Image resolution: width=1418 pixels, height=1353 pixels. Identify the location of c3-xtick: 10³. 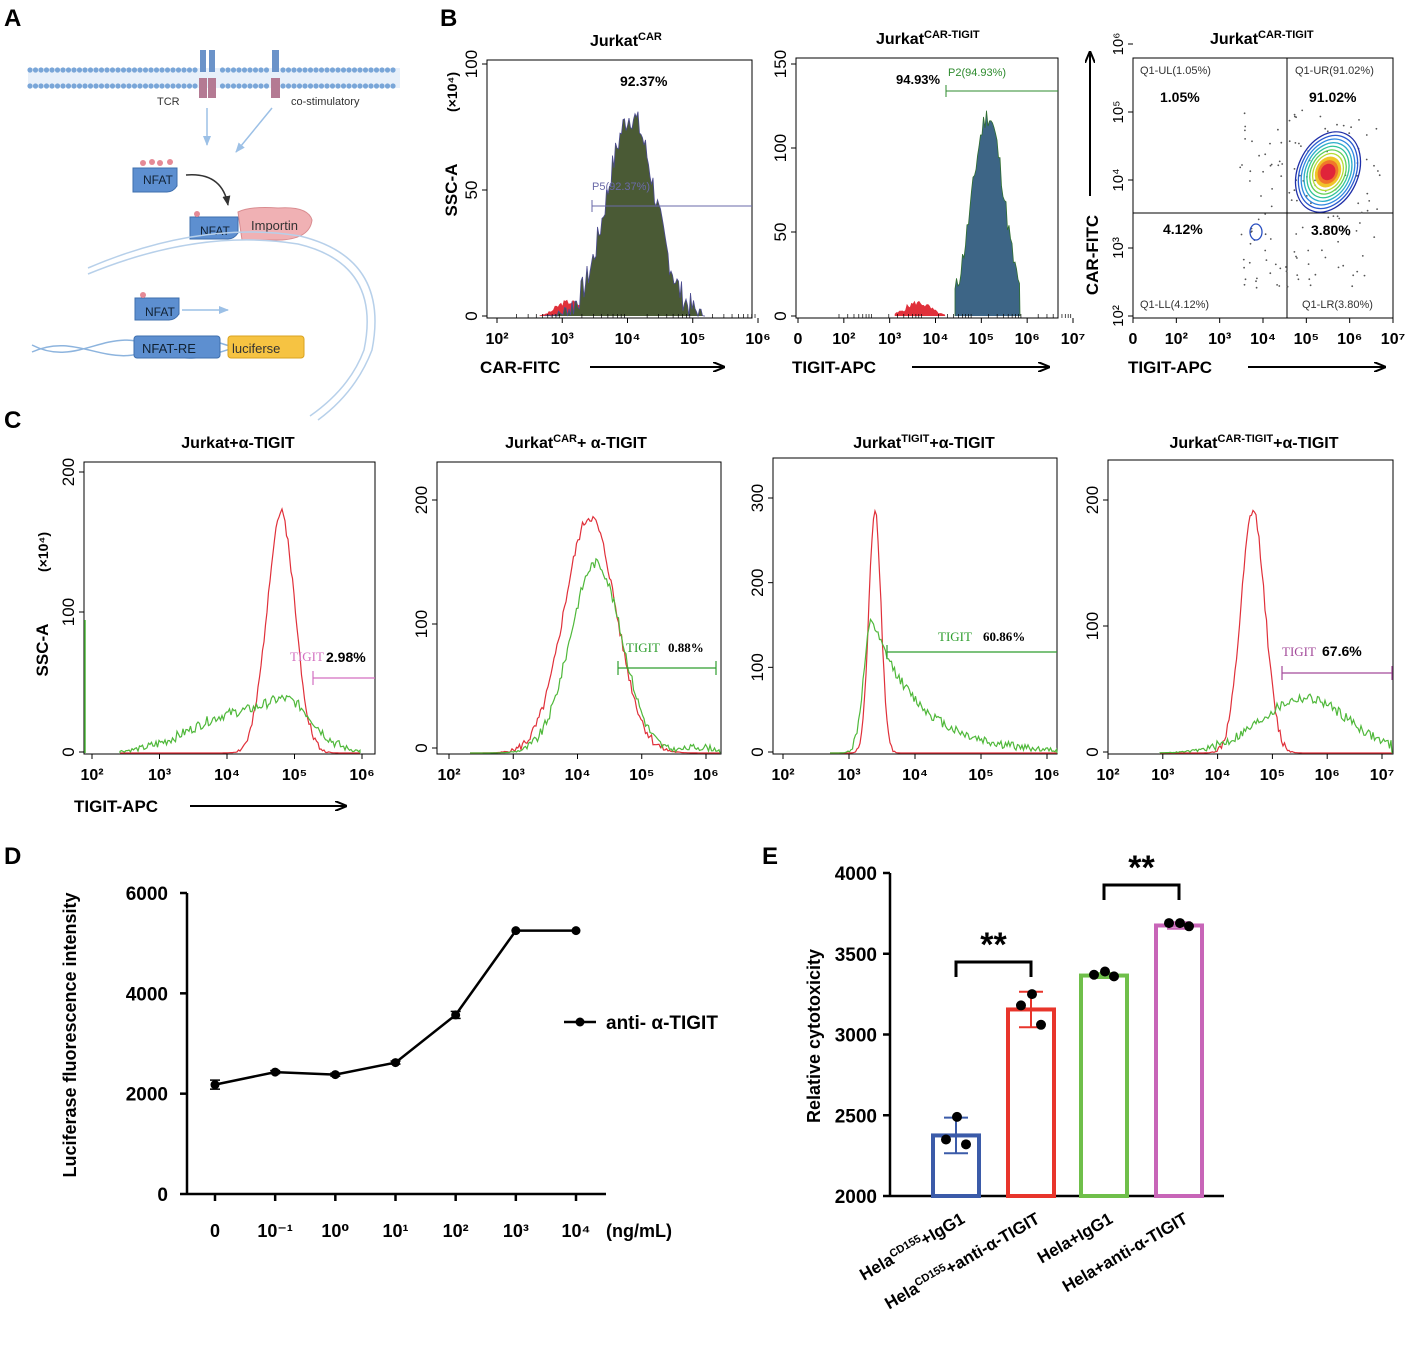
(848, 775).